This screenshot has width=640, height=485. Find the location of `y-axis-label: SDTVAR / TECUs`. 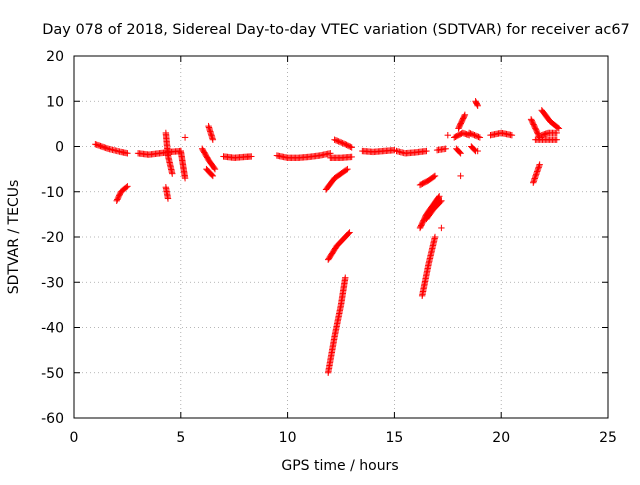

y-axis-label: SDTVAR / TECUs is located at coordinates (14, 237).